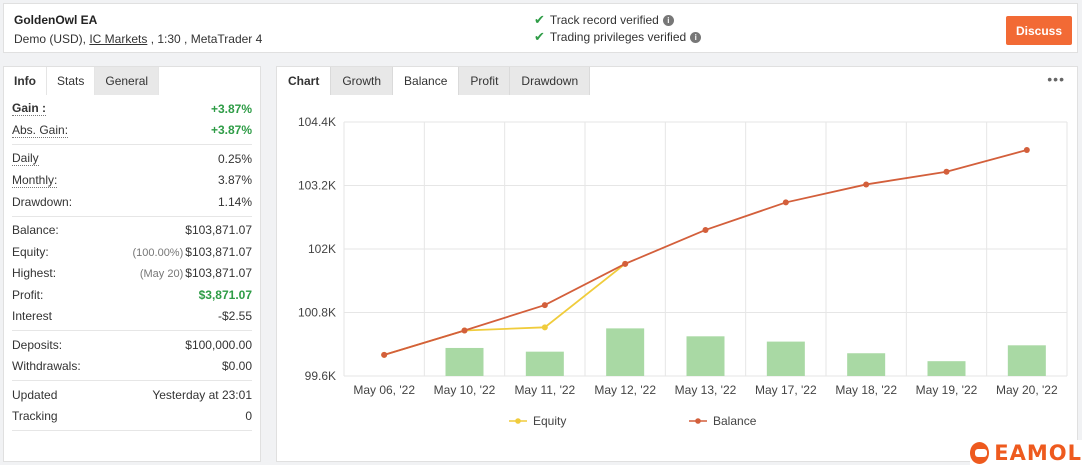 The image size is (1082, 465). Describe the element at coordinates (1056, 79) in the screenshot. I see `more-options-icon: •••` at that location.